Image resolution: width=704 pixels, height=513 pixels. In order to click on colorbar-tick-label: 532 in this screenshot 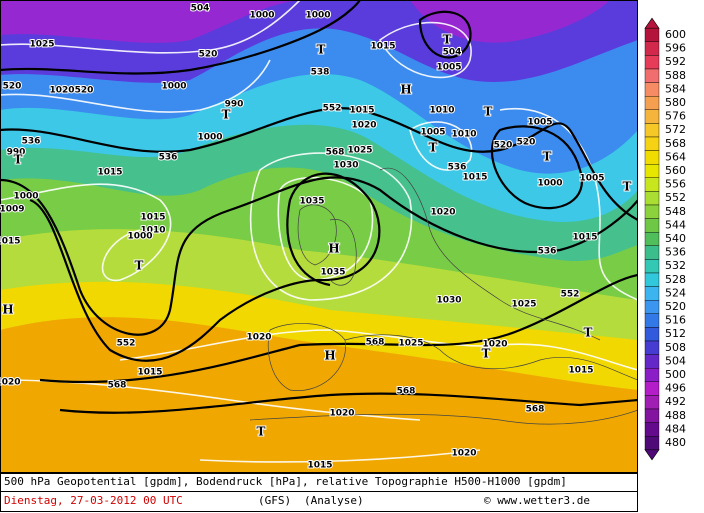, I will do `click(675, 265)`.